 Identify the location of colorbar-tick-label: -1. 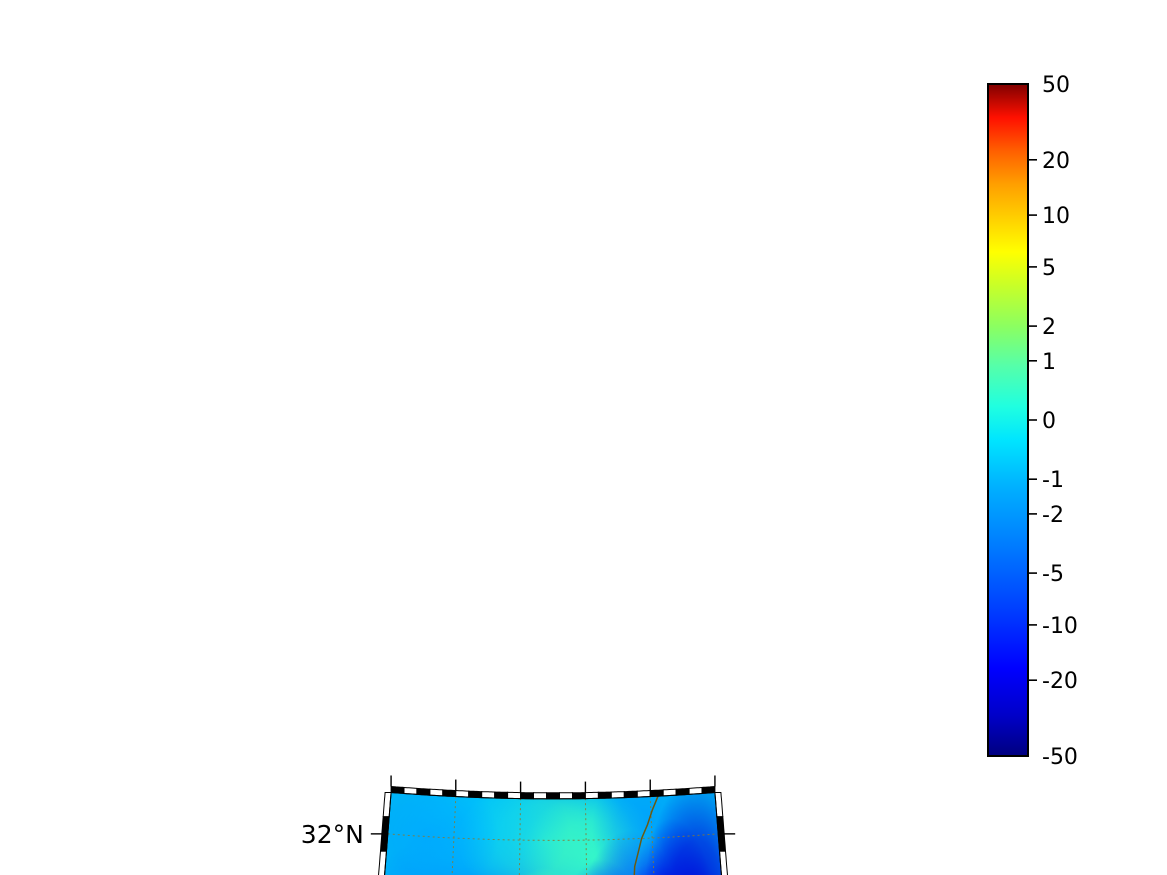
(1053, 480).